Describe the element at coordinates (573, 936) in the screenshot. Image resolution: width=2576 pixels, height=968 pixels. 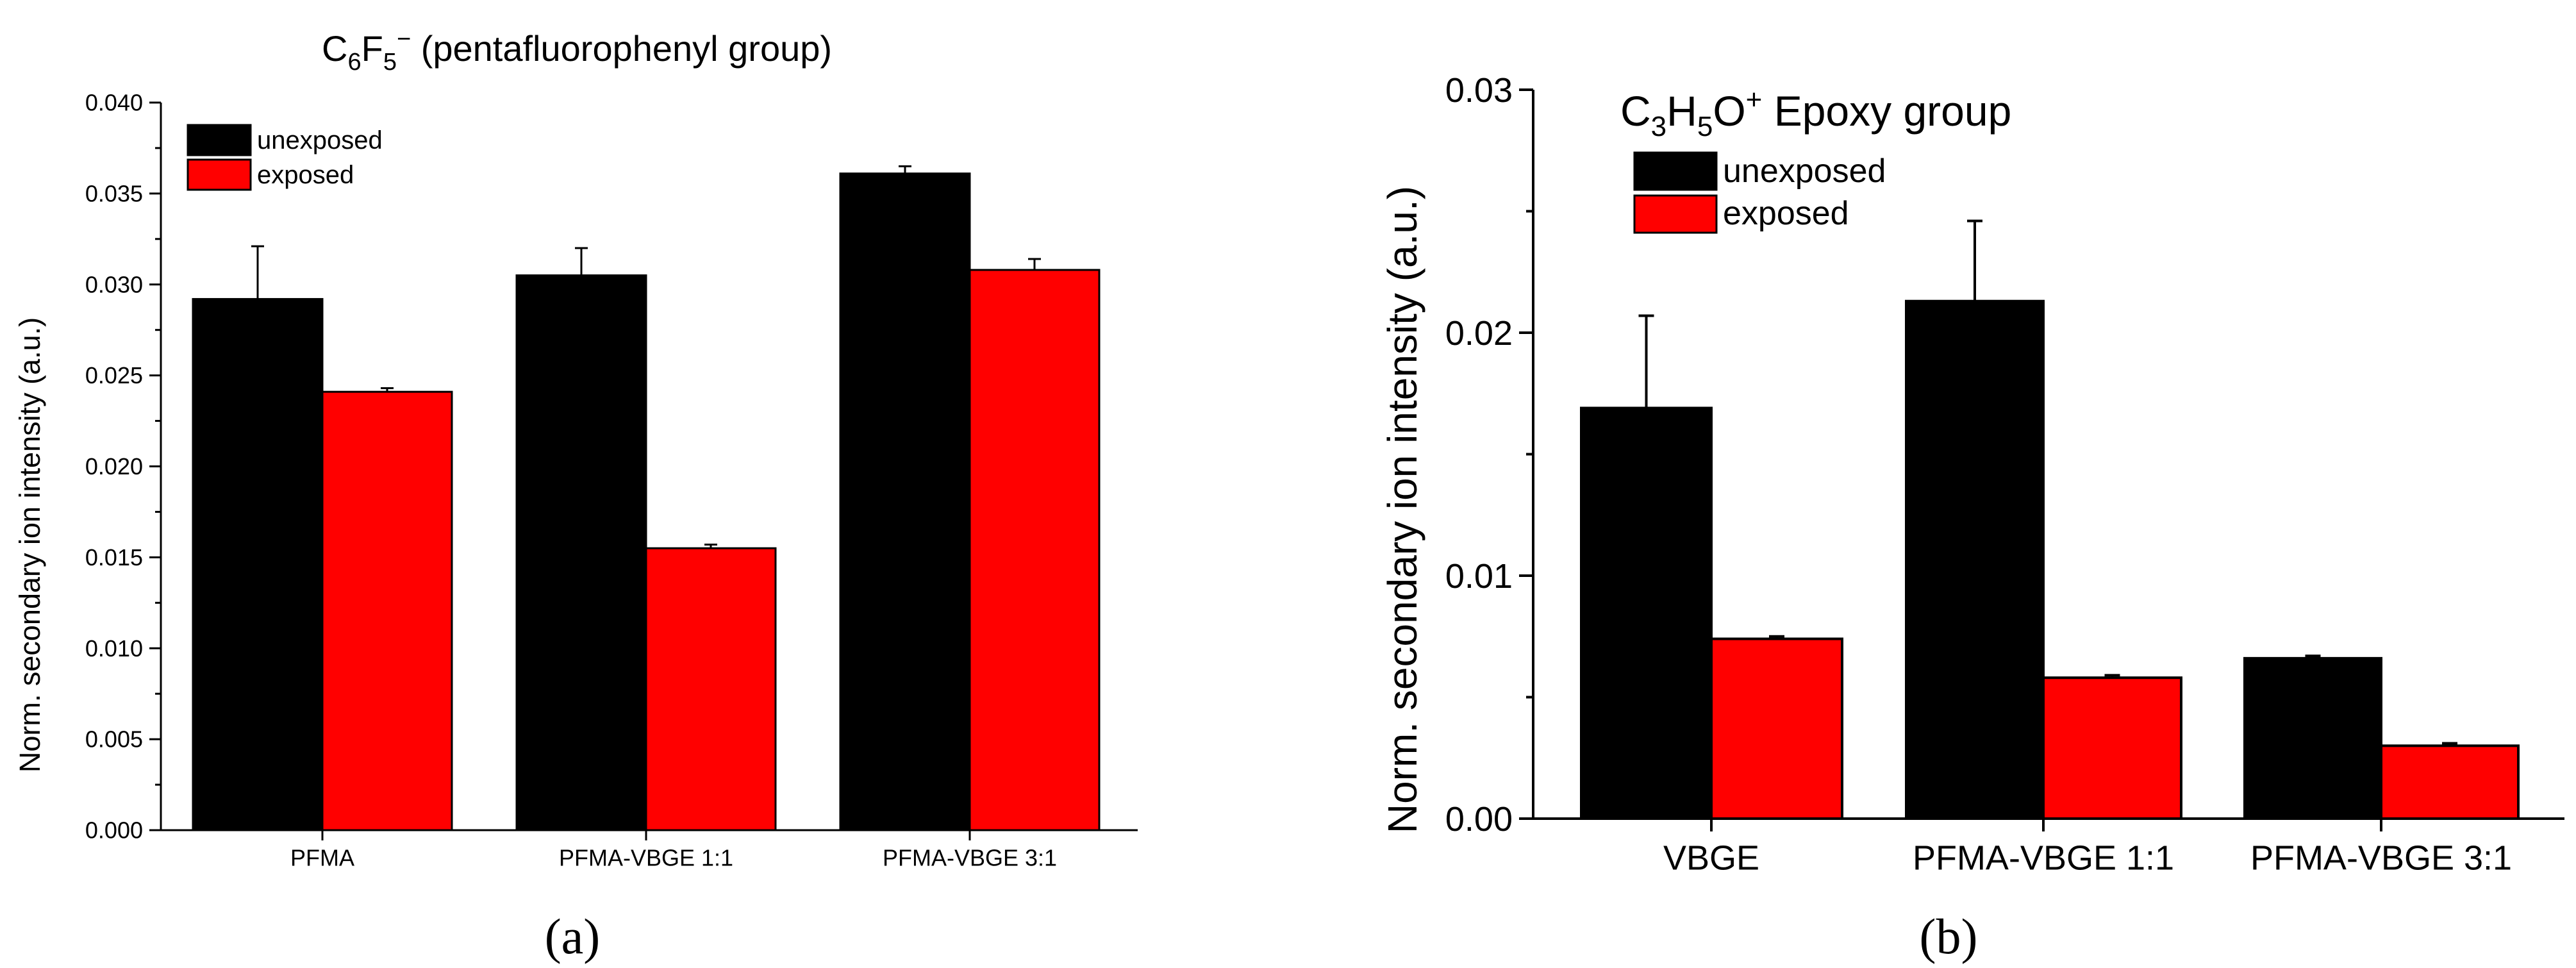
I see `panel-label-a: (a)` at that location.